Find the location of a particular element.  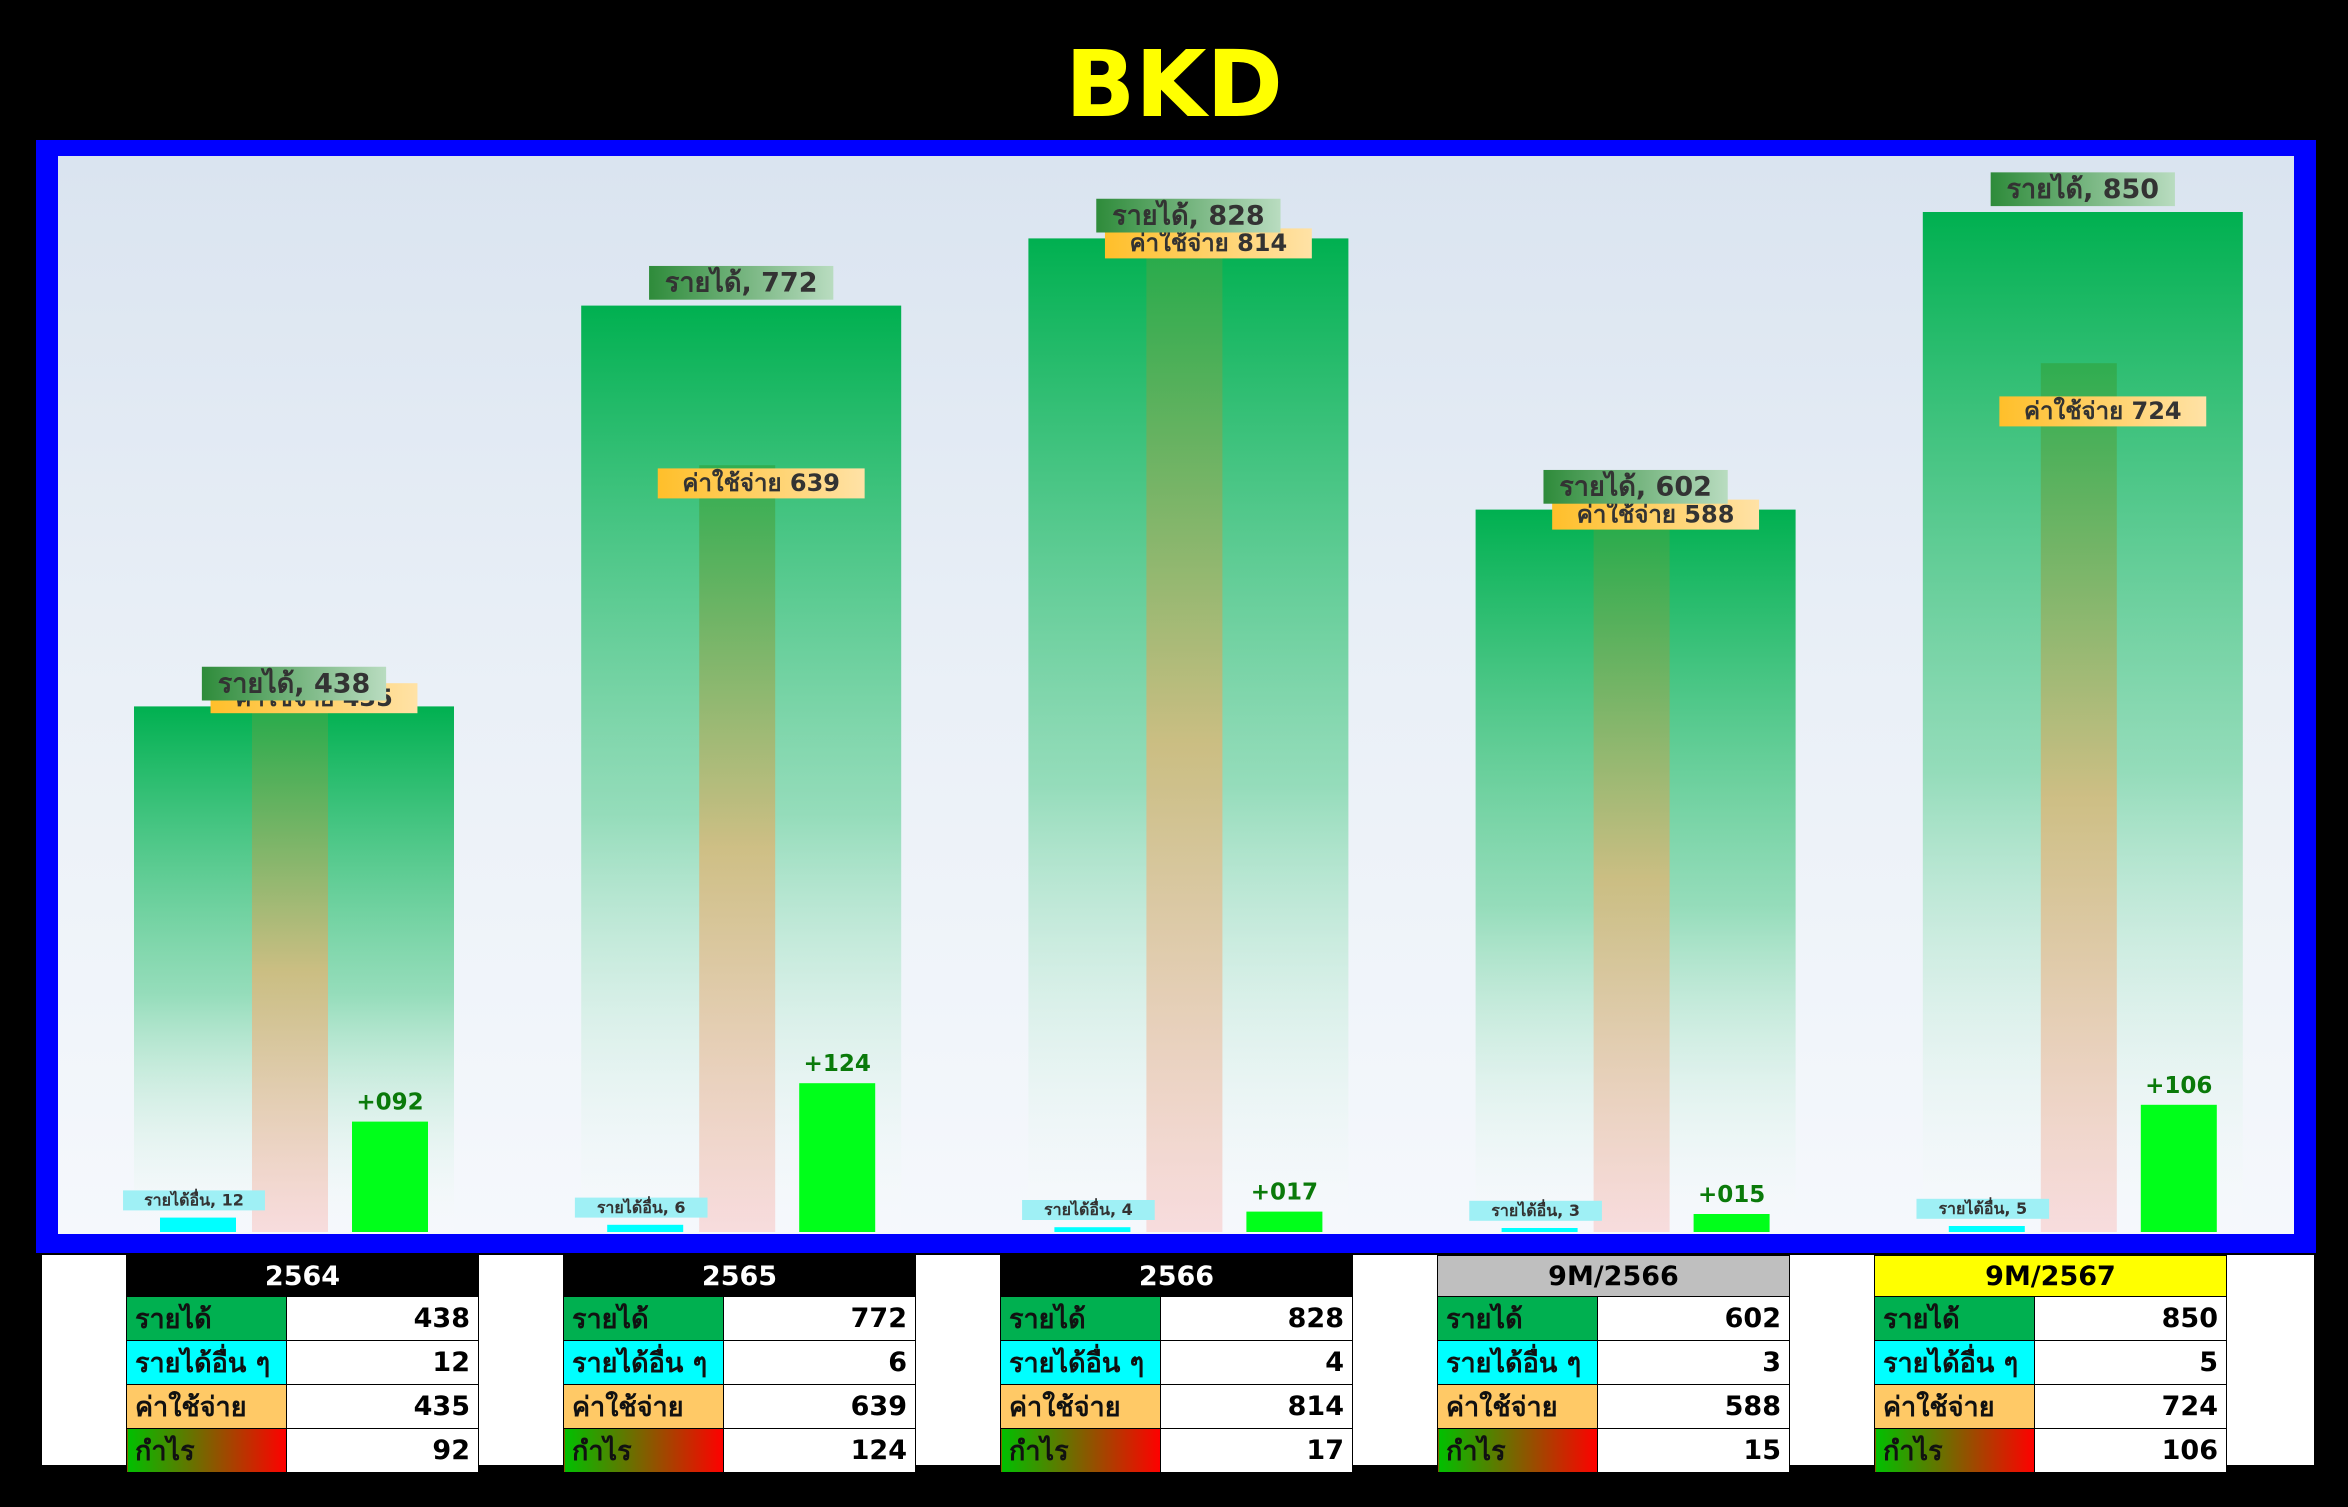

data-label-other-income: รายได้อื่น, 3 is located at coordinates (1535, 1210).